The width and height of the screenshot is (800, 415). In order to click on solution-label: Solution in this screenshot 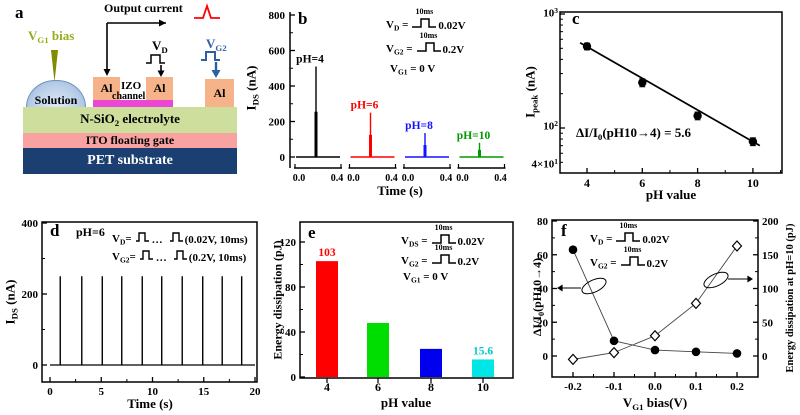, I will do `click(56, 100)`.